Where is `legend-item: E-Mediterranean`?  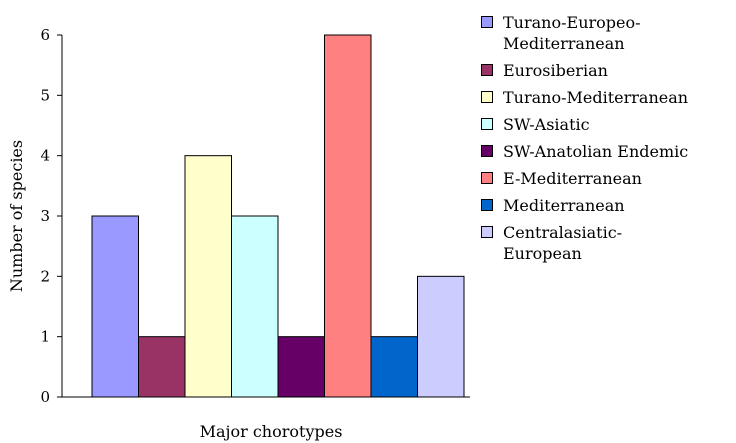
legend-item: E-Mediterranean is located at coordinates (608, 178).